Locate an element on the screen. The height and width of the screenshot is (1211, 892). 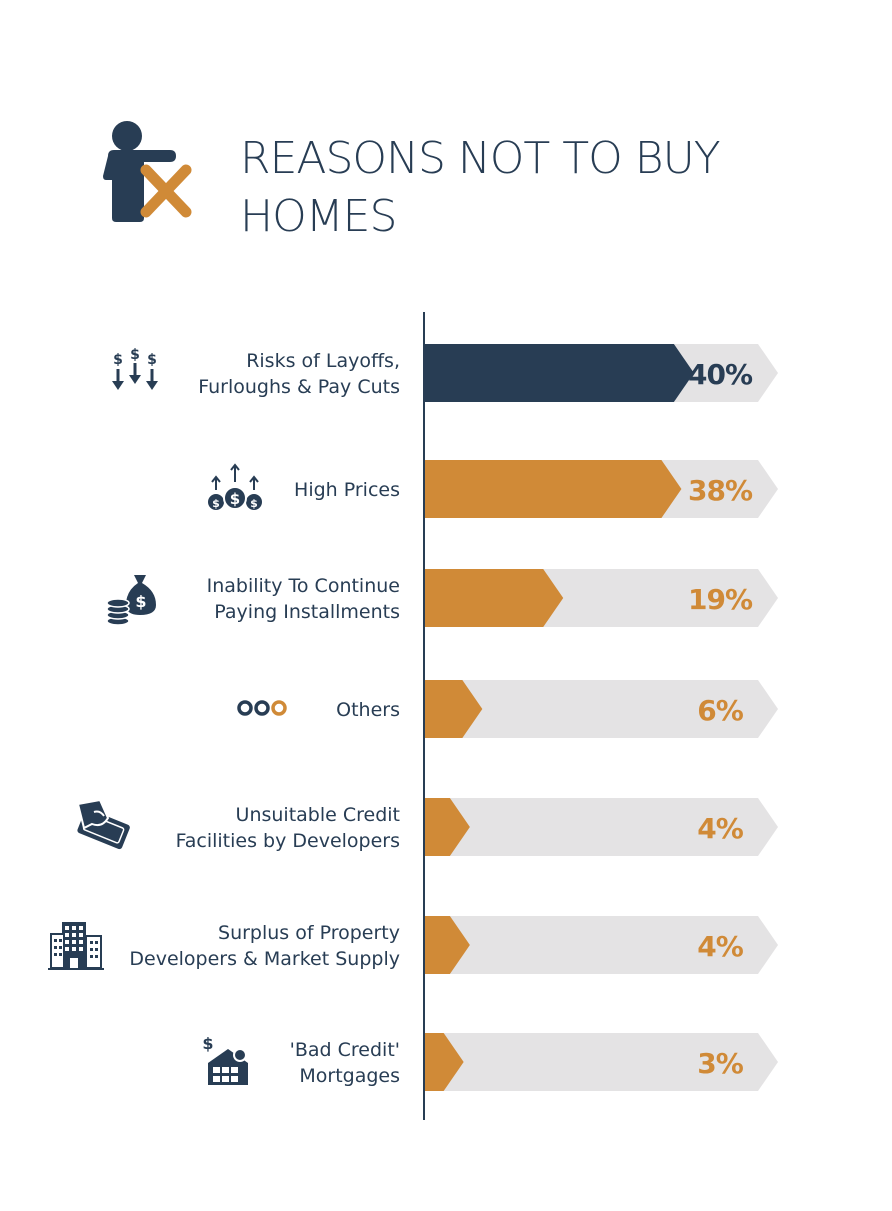
category-label: Others is located at coordinates (250, 710).